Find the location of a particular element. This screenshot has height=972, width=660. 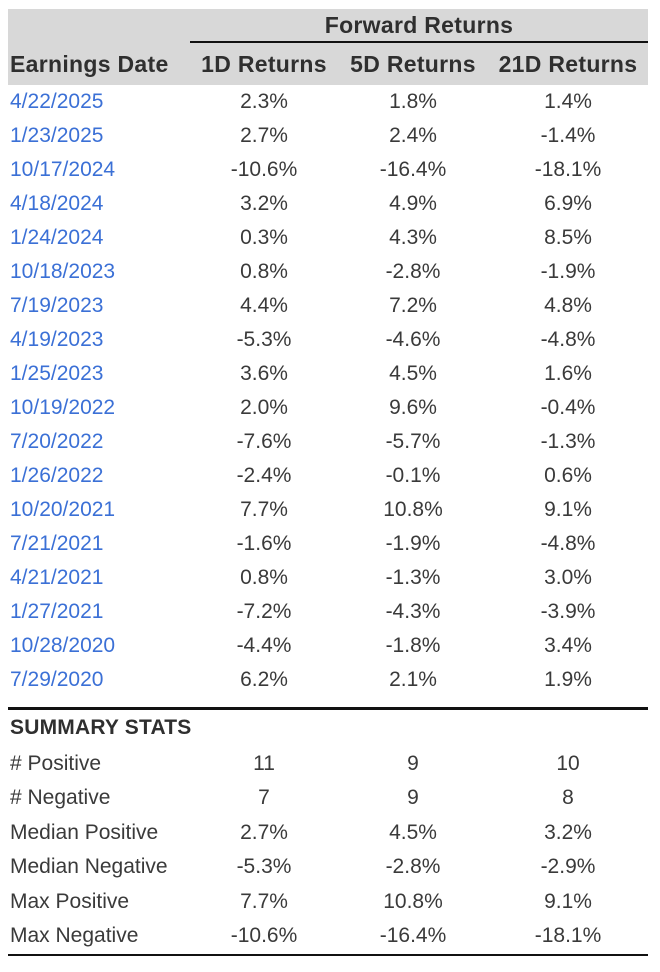

summary-row: Median Negative -5.3% -2.8% -2.9% is located at coordinates (328, 867).